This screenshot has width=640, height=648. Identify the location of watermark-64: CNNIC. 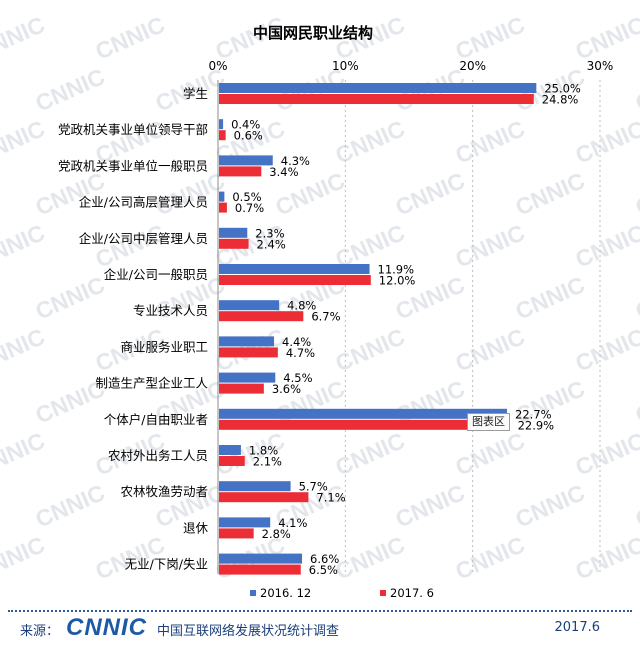
(489, 557).